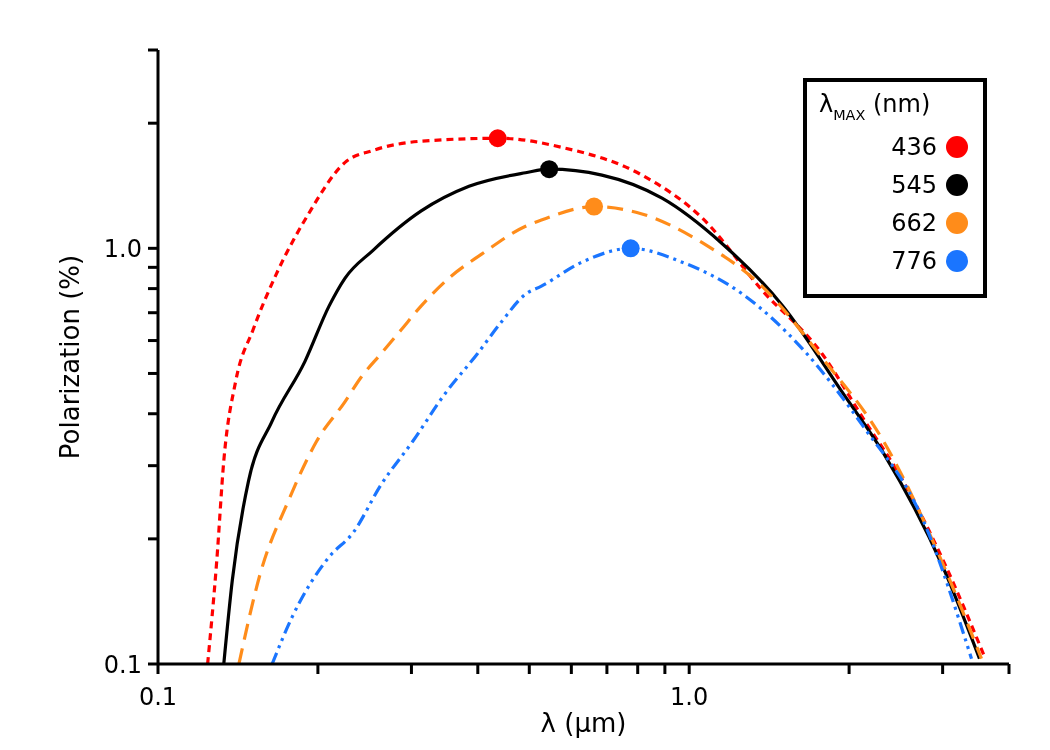 The width and height of the screenshot is (1050, 750). Describe the element at coordinates (914, 147) in the screenshot. I see `legend-label: 436` at that location.